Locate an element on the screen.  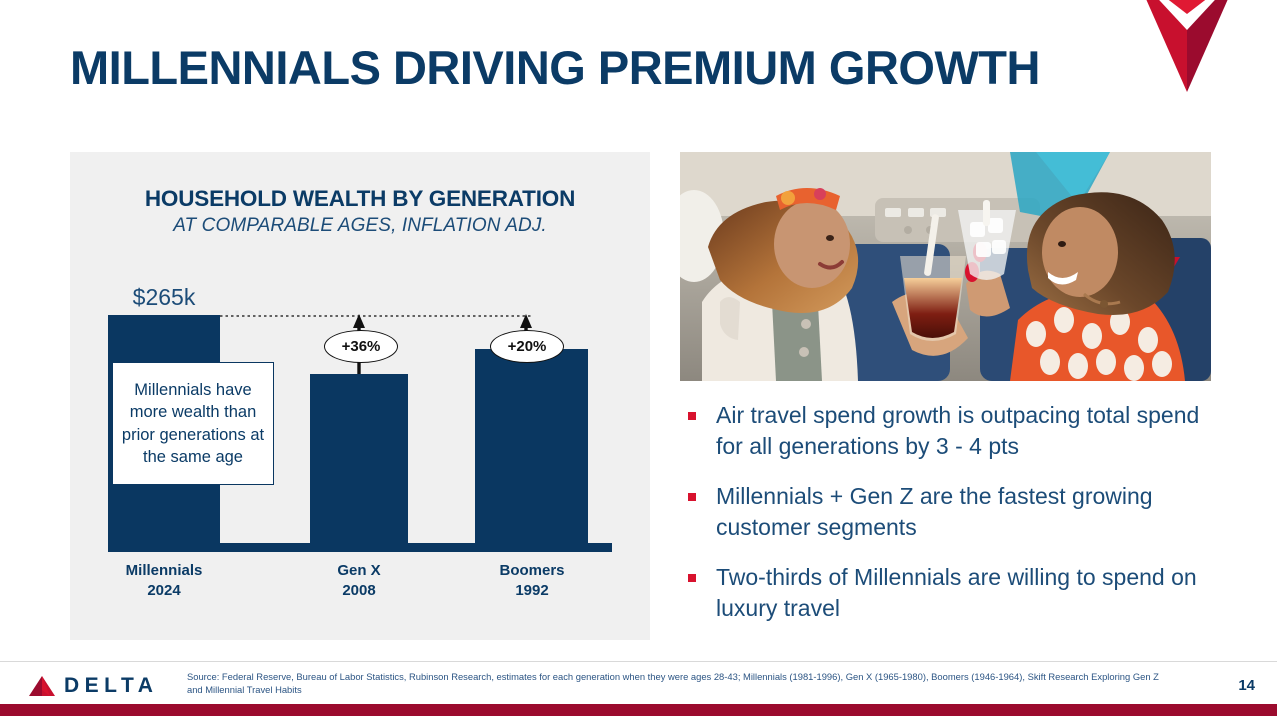
axis-label-gen-x: Gen X 2008 is located at coordinates (359, 581).